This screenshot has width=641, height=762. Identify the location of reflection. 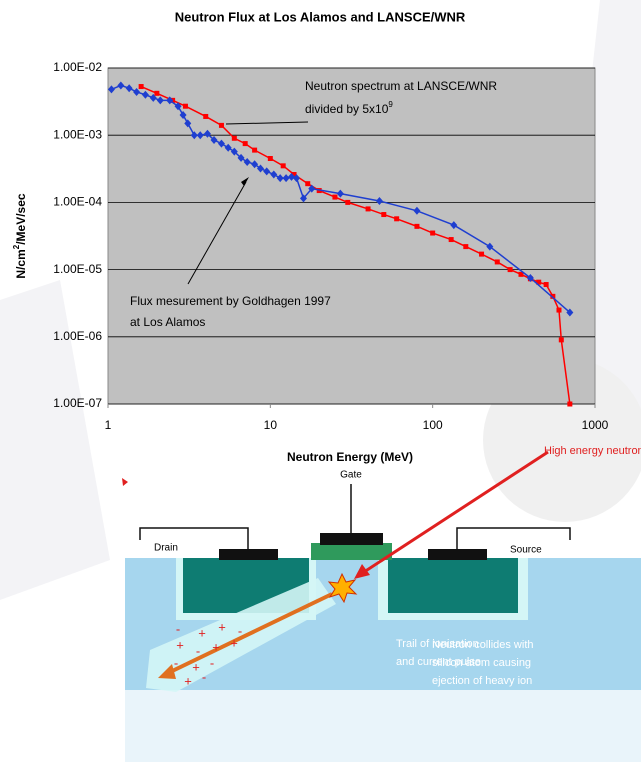
(383, 726).